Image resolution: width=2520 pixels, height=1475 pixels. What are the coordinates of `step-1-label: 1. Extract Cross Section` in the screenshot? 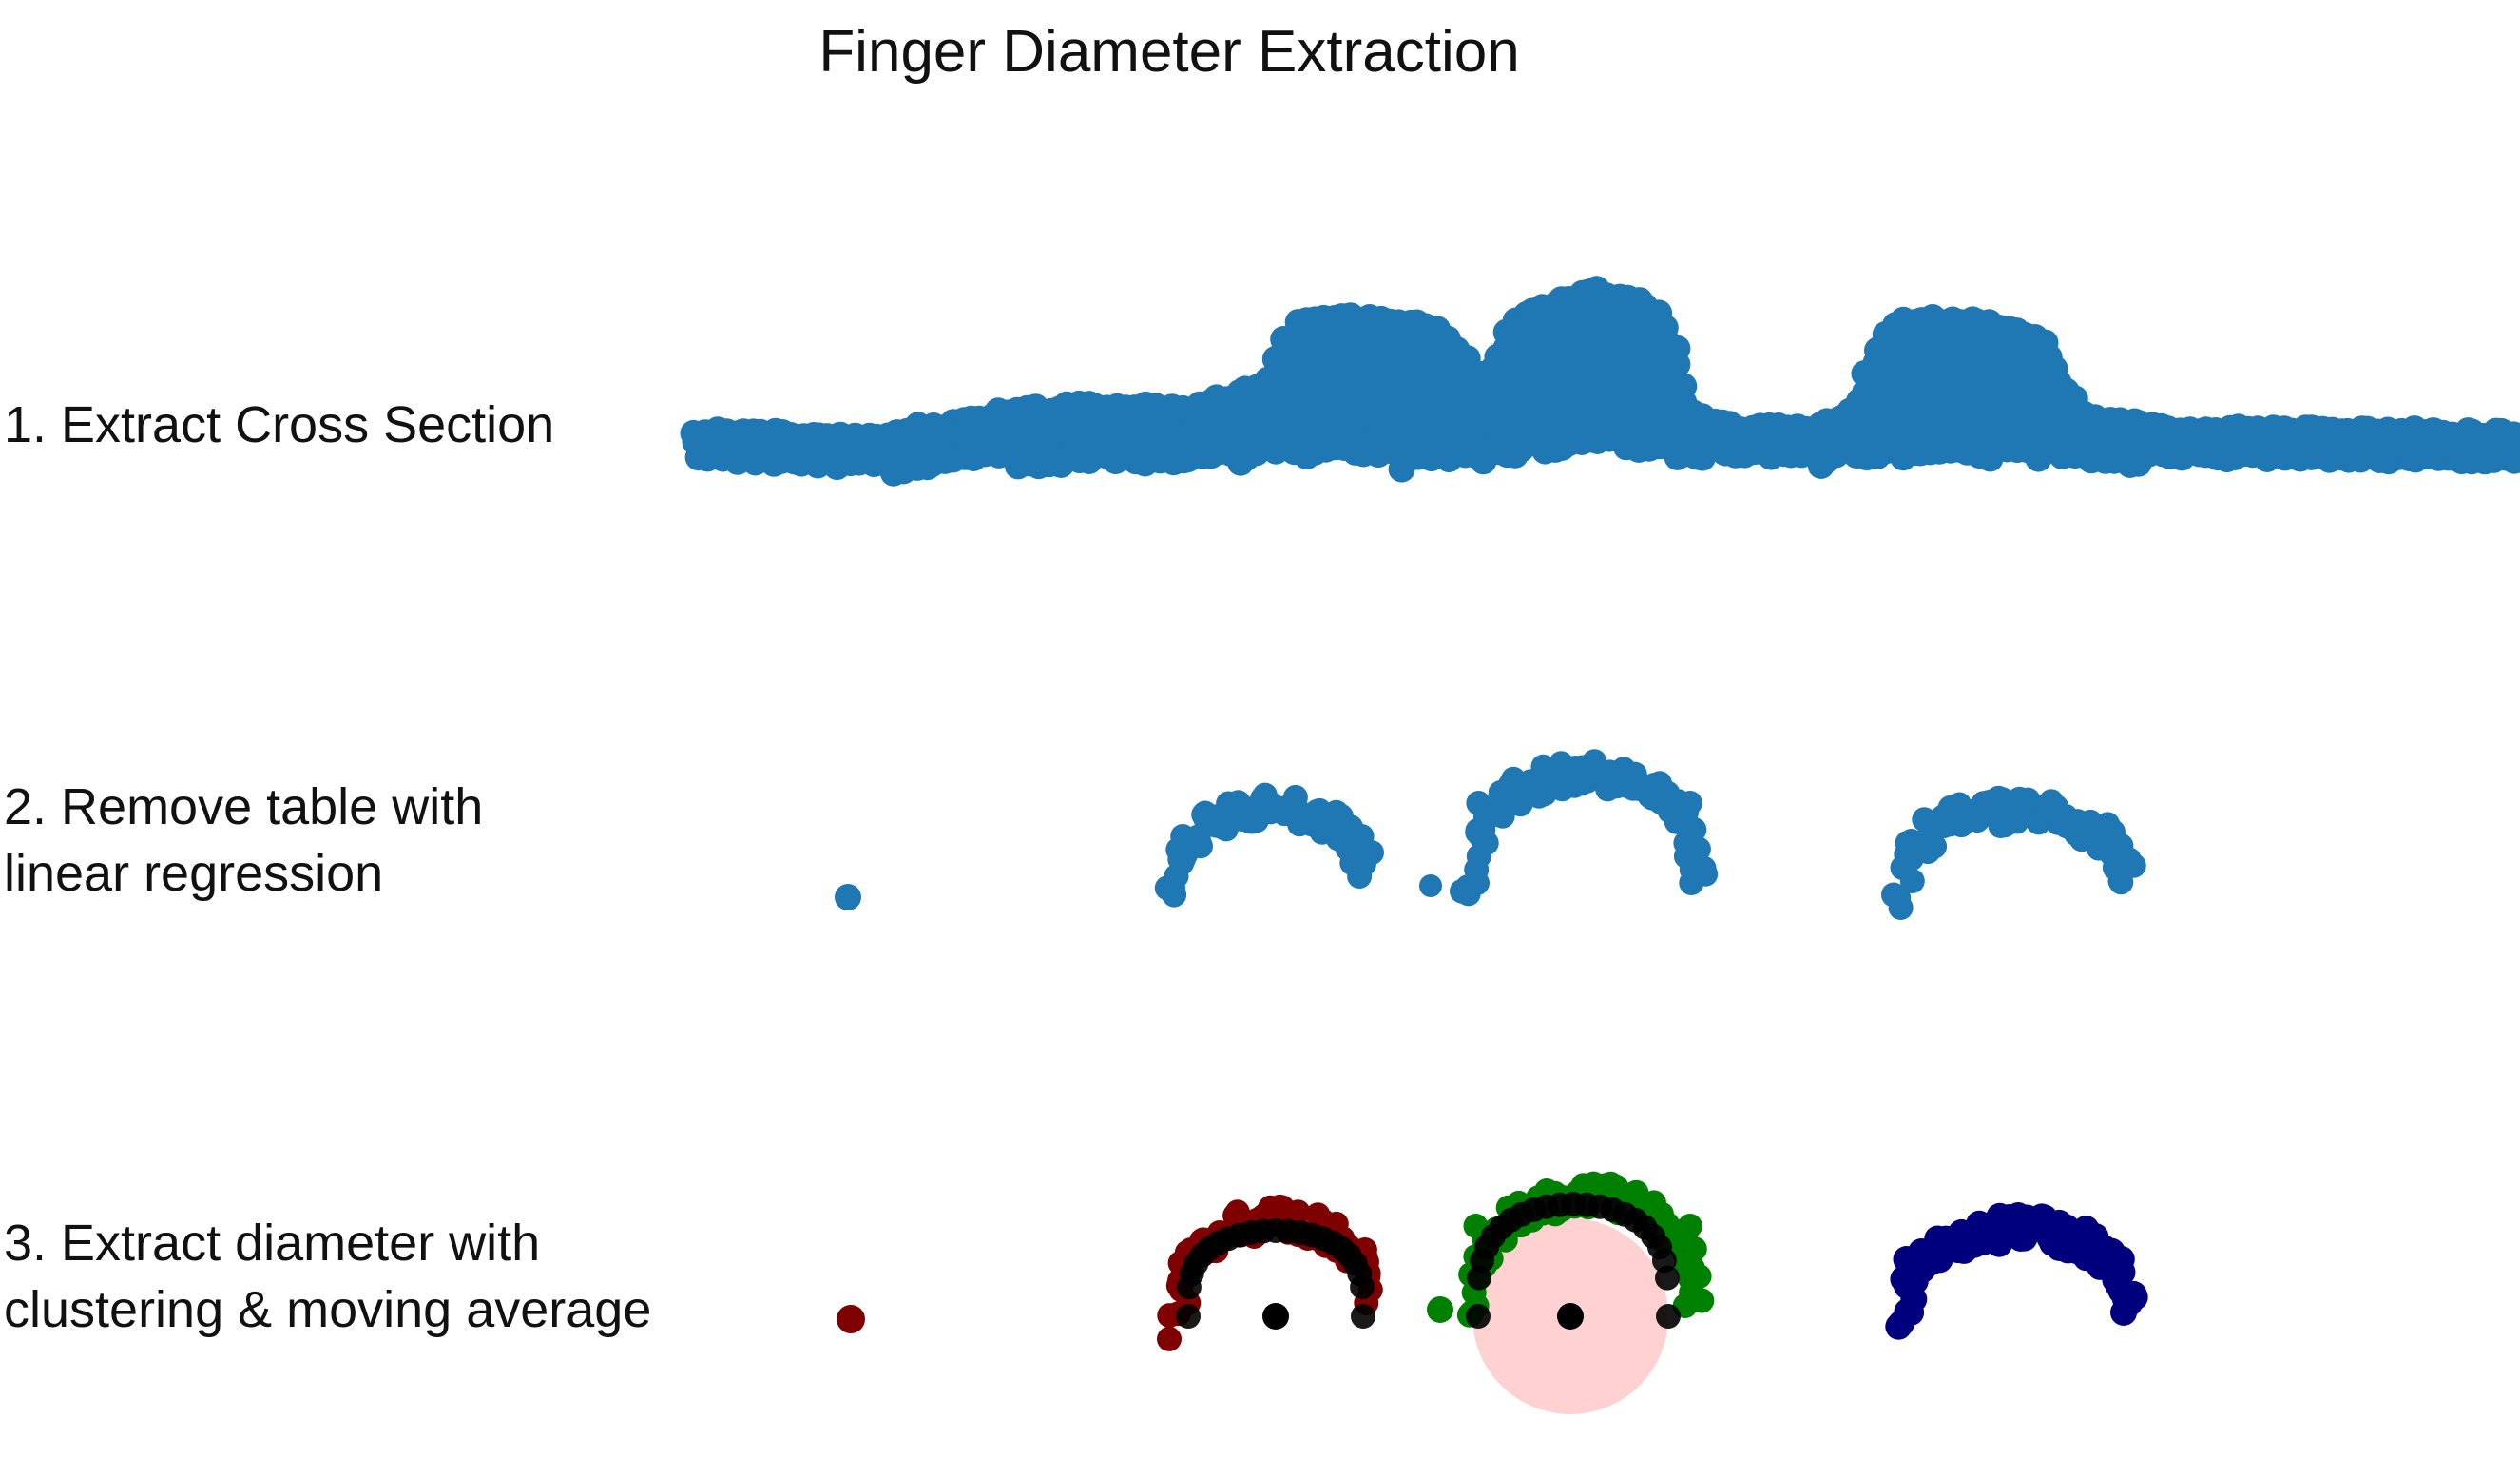 It's located at (279, 425).